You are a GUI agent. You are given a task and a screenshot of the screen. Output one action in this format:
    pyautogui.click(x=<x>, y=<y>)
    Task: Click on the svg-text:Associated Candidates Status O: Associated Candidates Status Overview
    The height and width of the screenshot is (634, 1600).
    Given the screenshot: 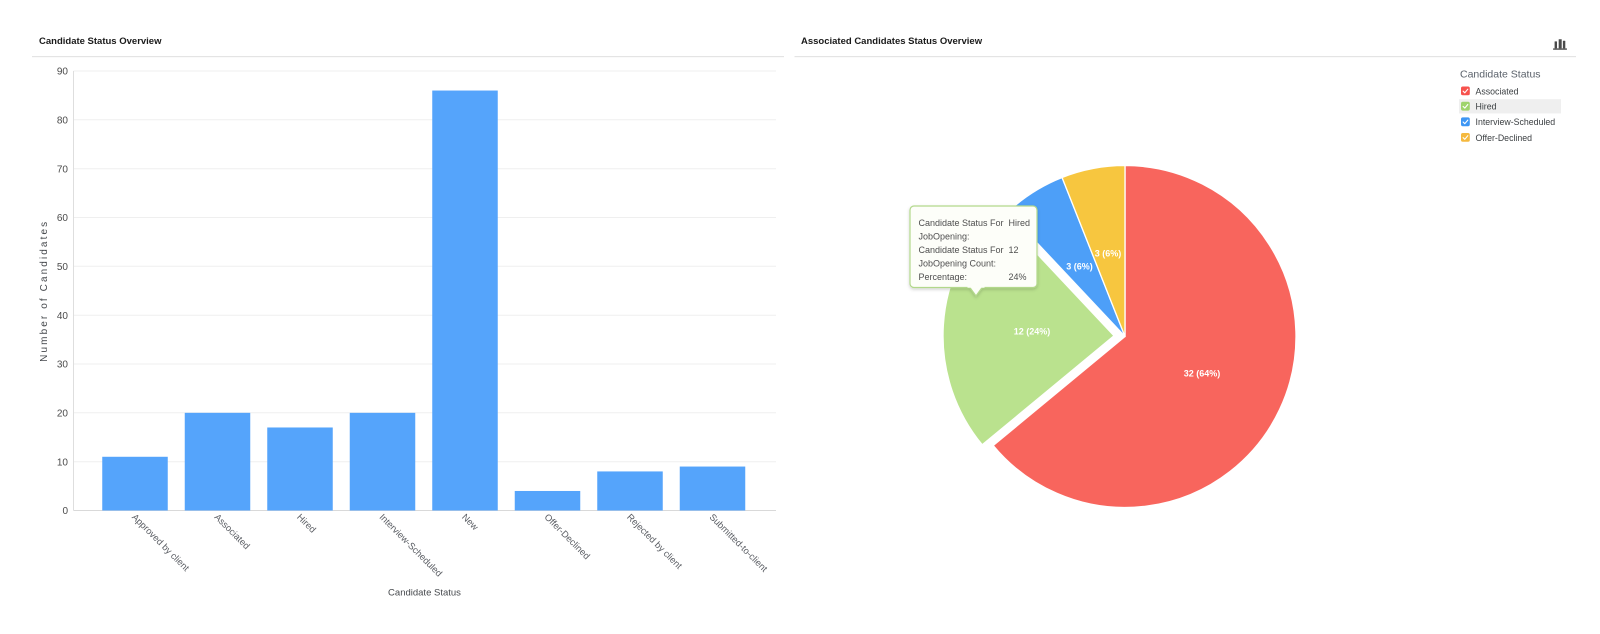 What is the action you would take?
    pyautogui.click(x=892, y=41)
    